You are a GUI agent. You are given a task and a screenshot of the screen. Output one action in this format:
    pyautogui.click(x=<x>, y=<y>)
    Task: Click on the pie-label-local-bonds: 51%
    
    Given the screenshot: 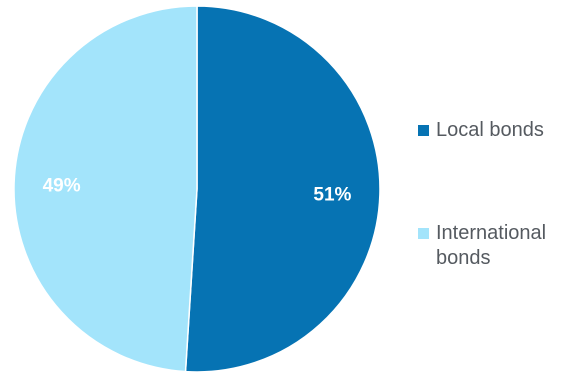 What is the action you would take?
    pyautogui.click(x=332, y=194)
    